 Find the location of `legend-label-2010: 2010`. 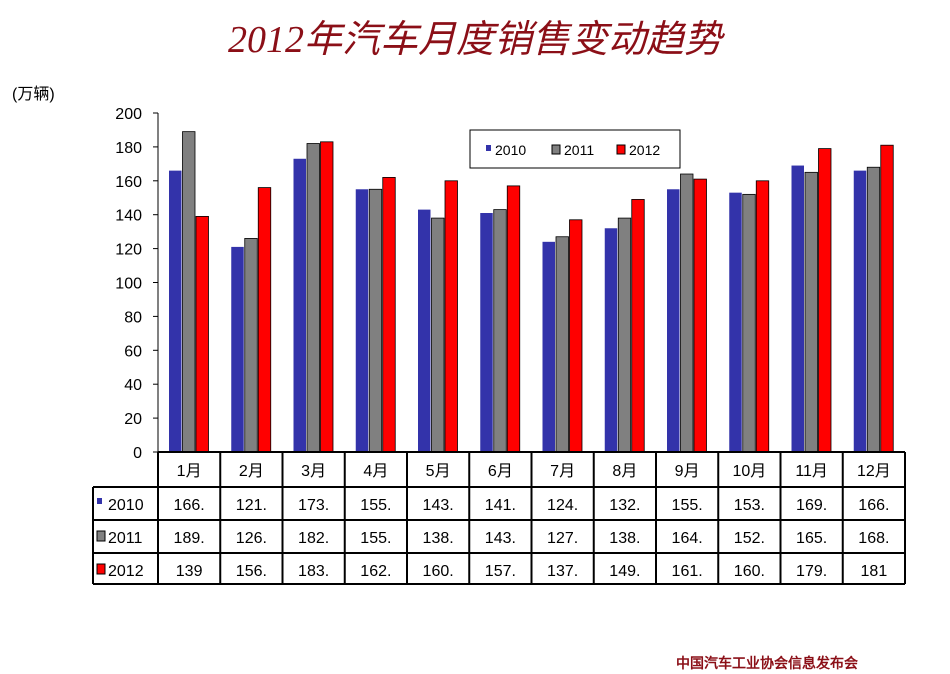

legend-label-2010: 2010 is located at coordinates (510, 150).